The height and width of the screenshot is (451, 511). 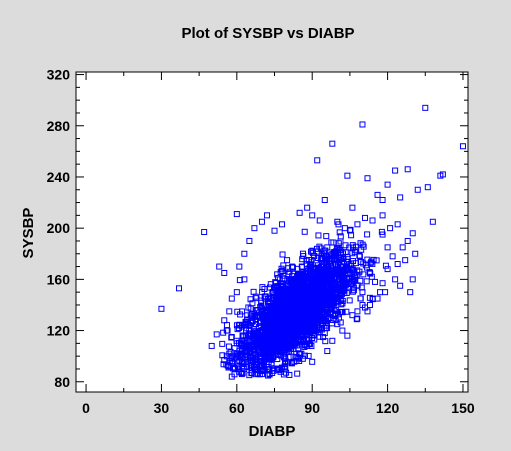 I want to click on y-tick-label: 160, so click(x=59, y=279).